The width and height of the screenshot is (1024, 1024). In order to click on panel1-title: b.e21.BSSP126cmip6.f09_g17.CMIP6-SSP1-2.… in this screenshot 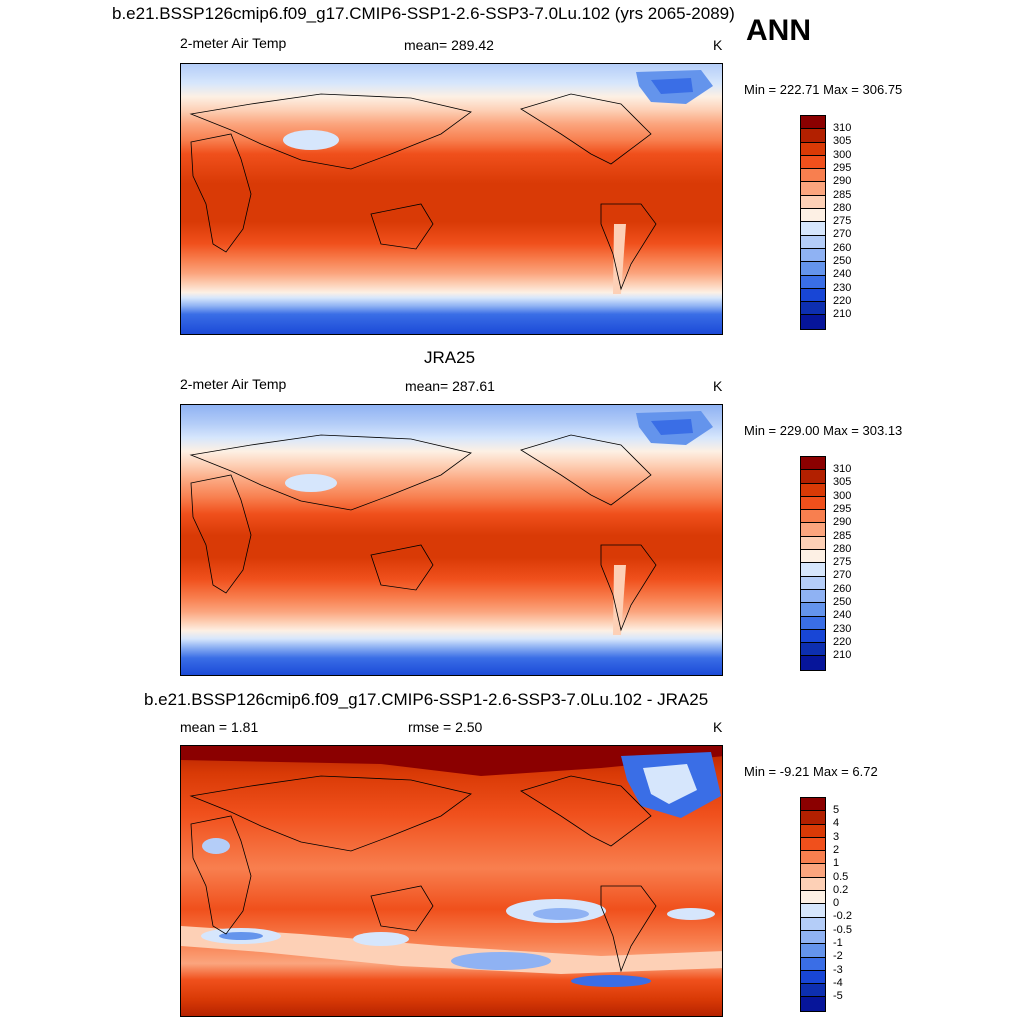, I will do `click(423, 13)`.